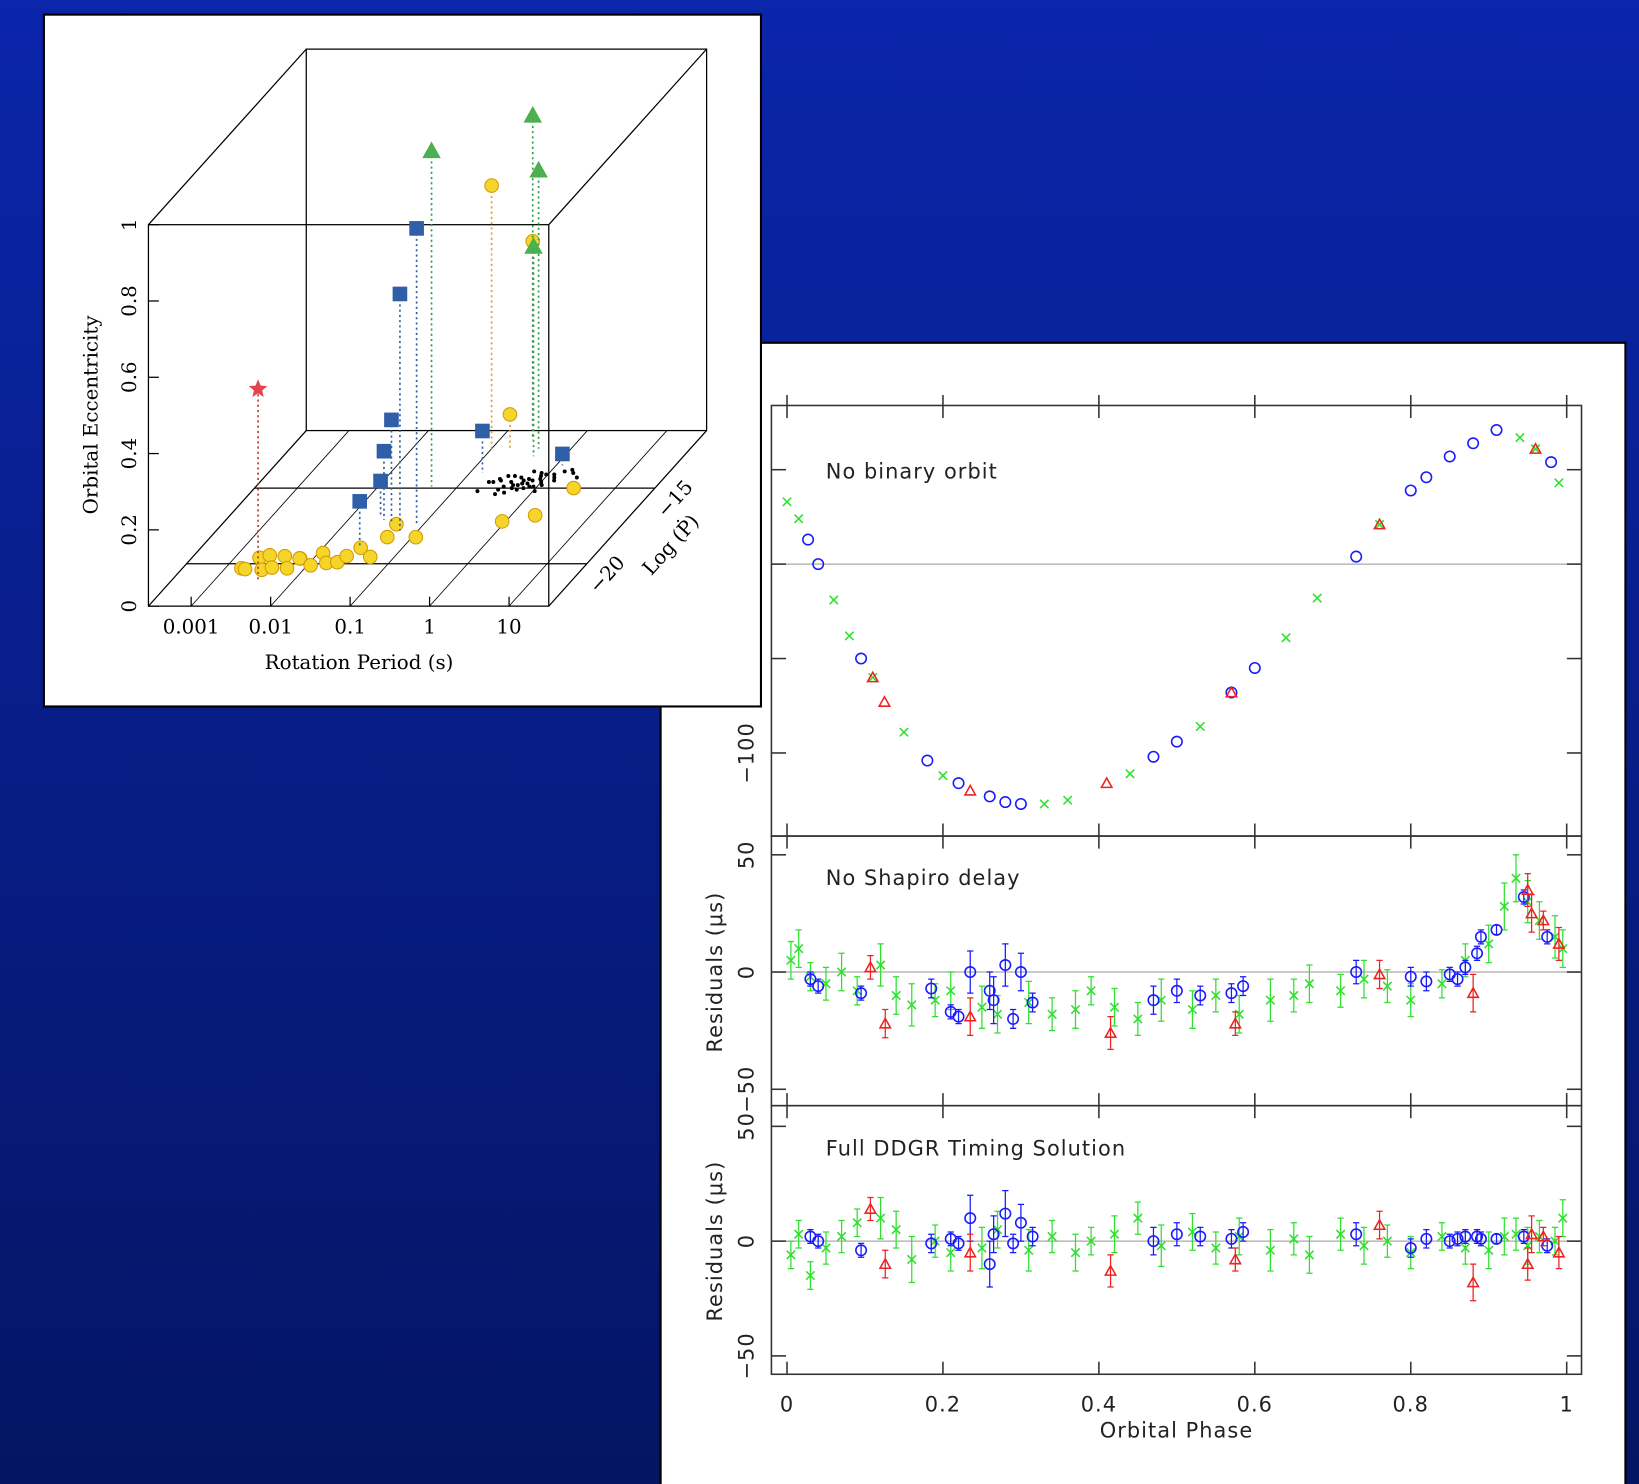  Describe the element at coordinates (715, 1241) in the screenshot. I see `y-axis-title: Residuals (μs)` at that location.